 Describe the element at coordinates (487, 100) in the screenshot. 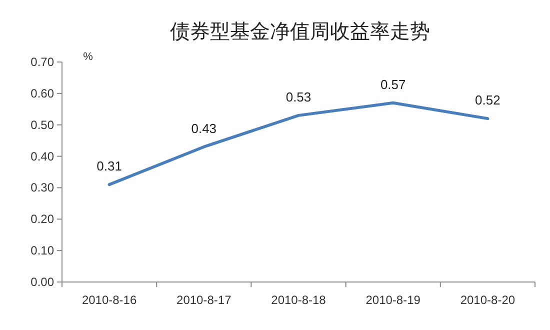

I see `data-label: 0.52` at that location.